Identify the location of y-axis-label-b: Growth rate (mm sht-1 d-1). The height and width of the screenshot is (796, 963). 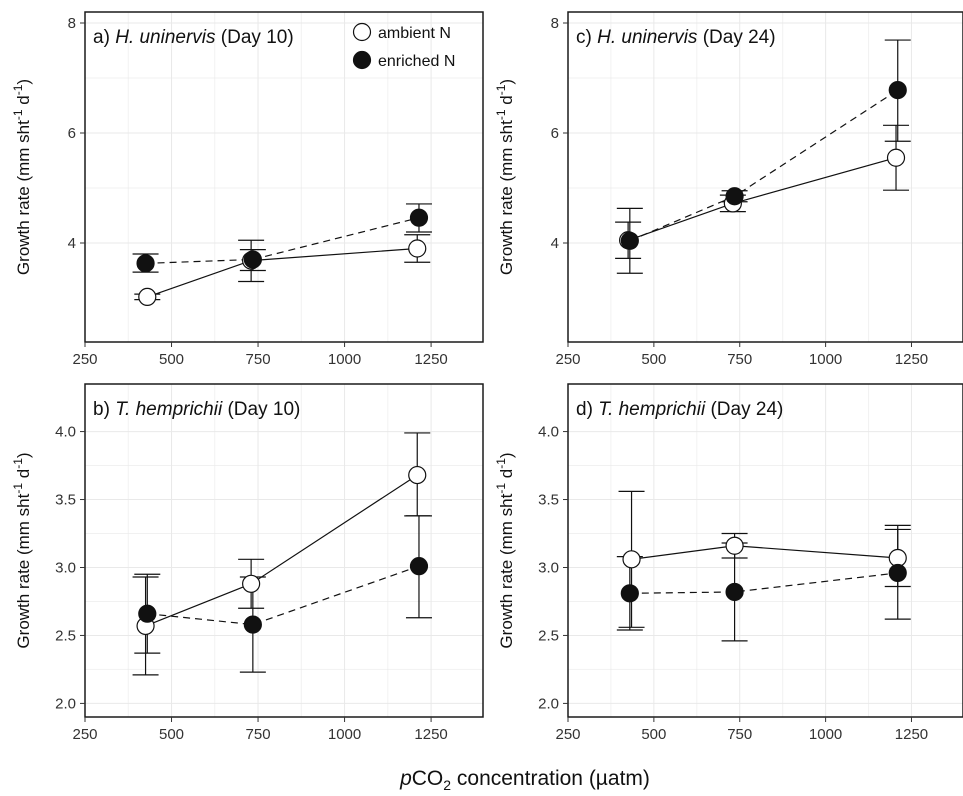
(22, 550).